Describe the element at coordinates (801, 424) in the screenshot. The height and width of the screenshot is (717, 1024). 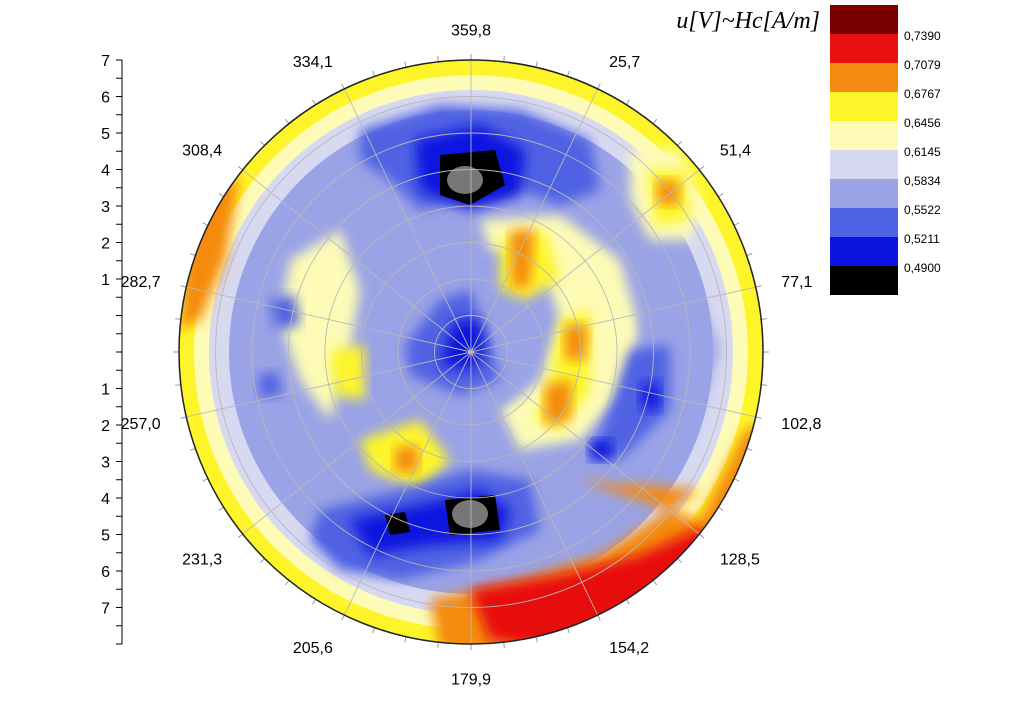
I see `angle-label: 102,8` at that location.